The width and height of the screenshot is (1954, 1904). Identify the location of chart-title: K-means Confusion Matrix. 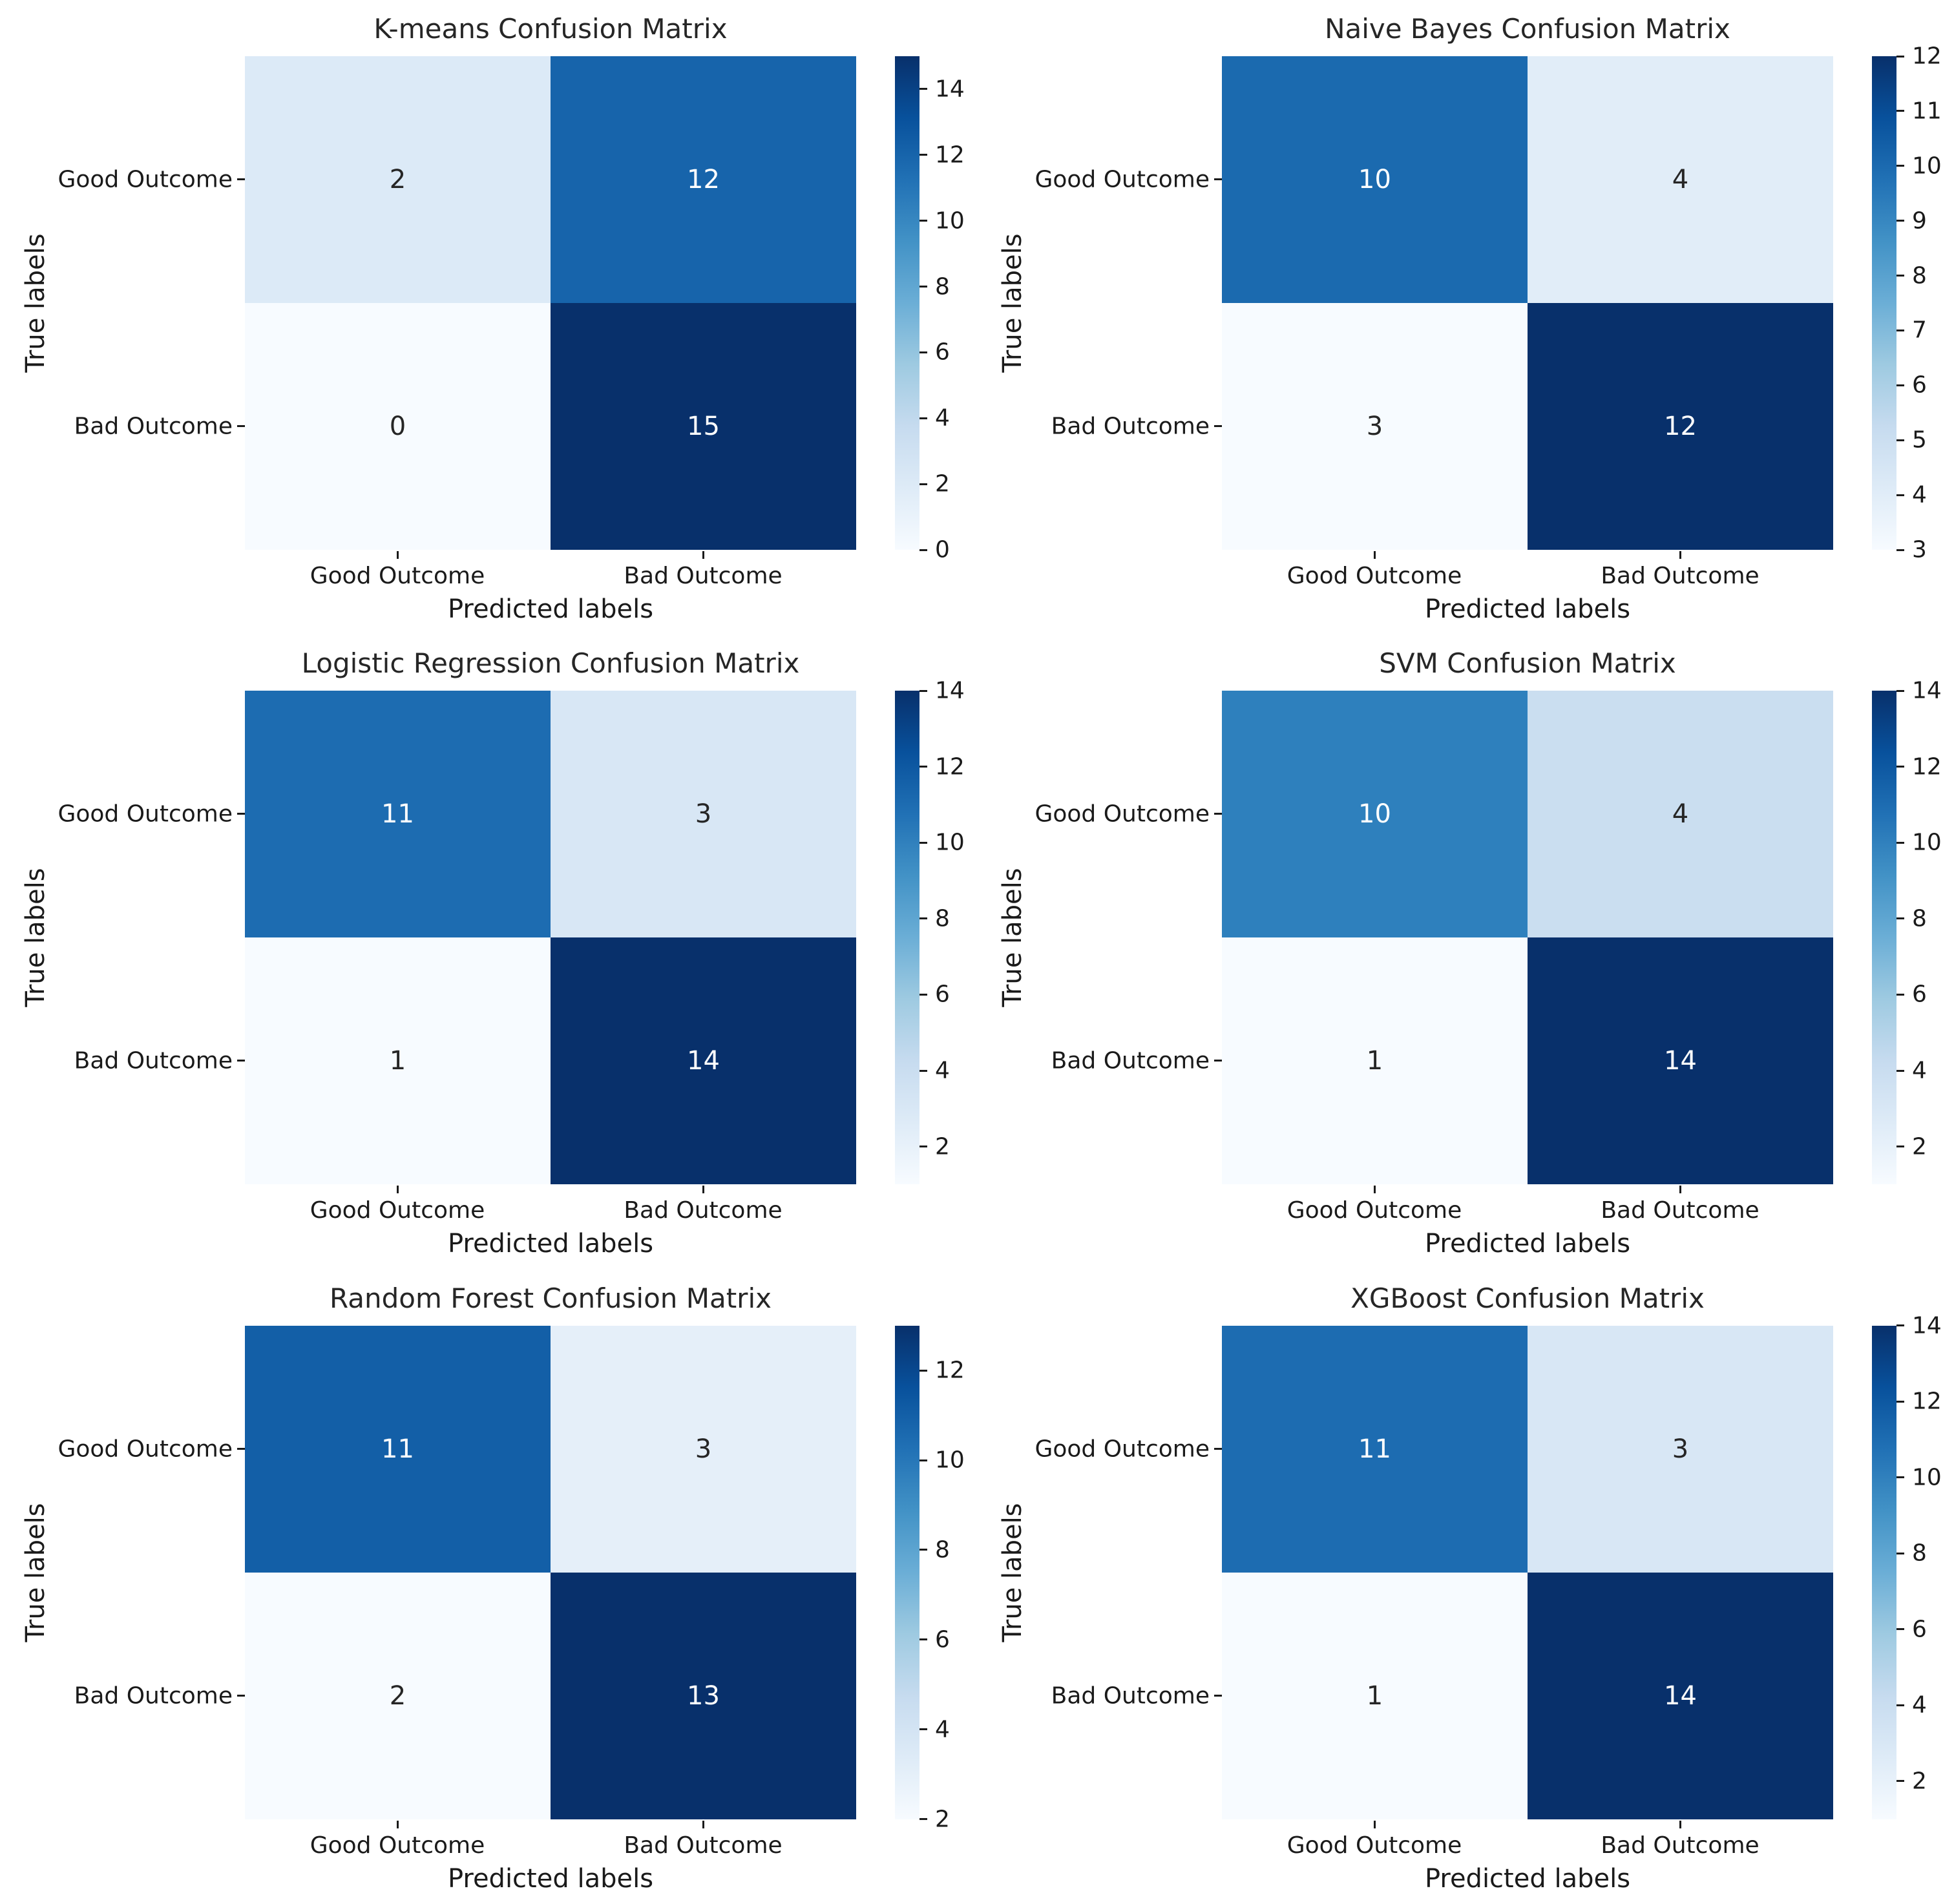
(550, 29).